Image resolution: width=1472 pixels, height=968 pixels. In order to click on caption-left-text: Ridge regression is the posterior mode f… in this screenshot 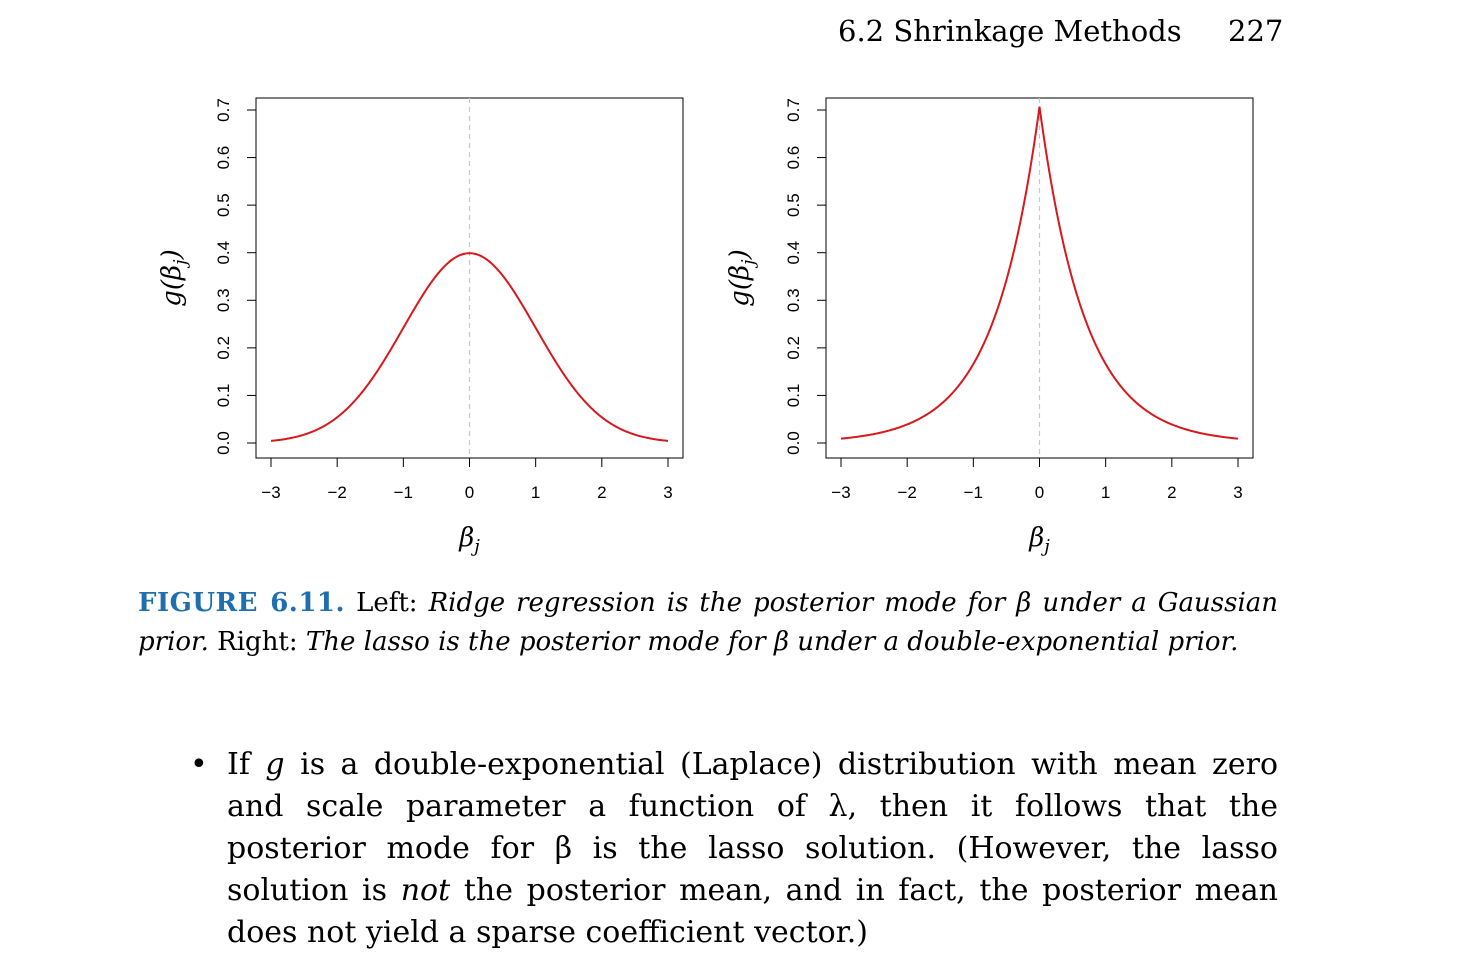, I will do `click(708, 622)`.